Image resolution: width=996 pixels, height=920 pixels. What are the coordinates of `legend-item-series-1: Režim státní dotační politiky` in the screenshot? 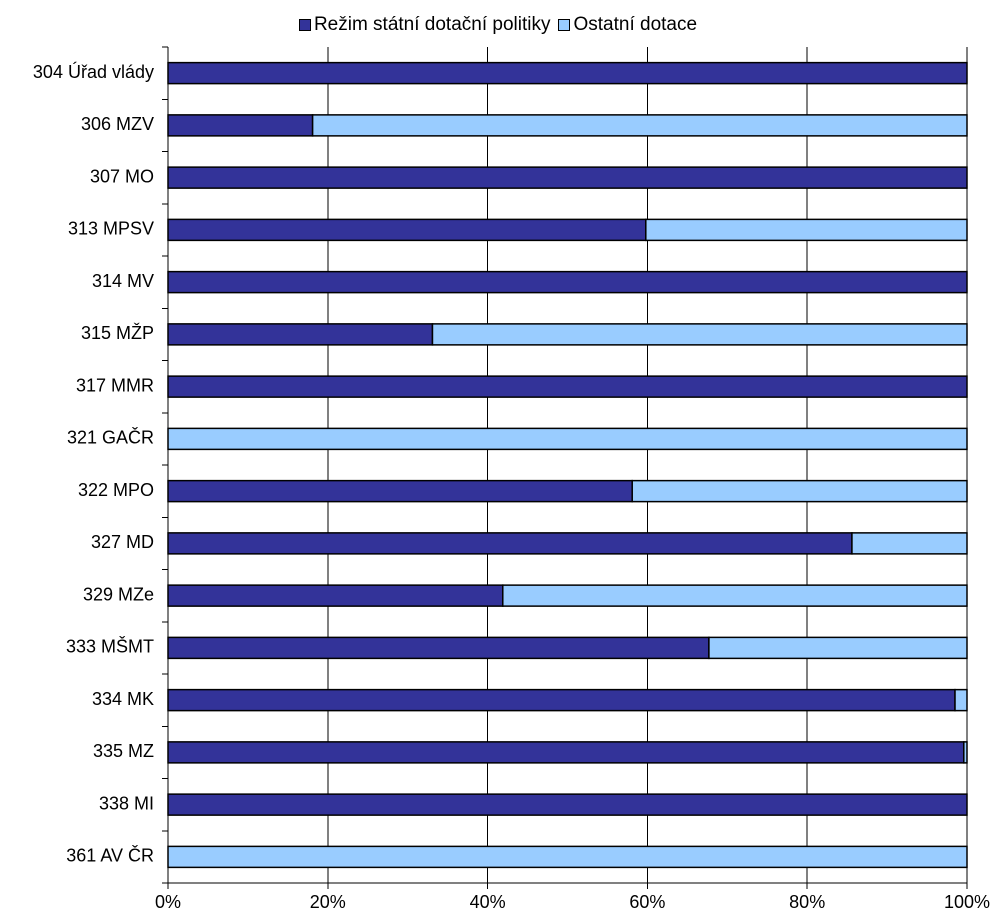 It's located at (424, 25).